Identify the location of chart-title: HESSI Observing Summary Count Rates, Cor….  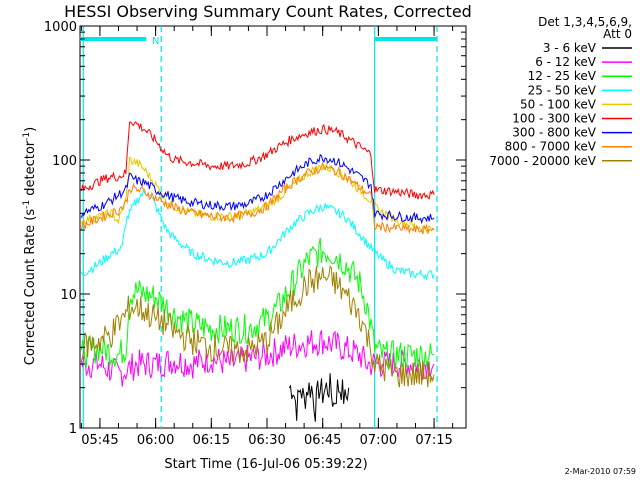
(268, 11).